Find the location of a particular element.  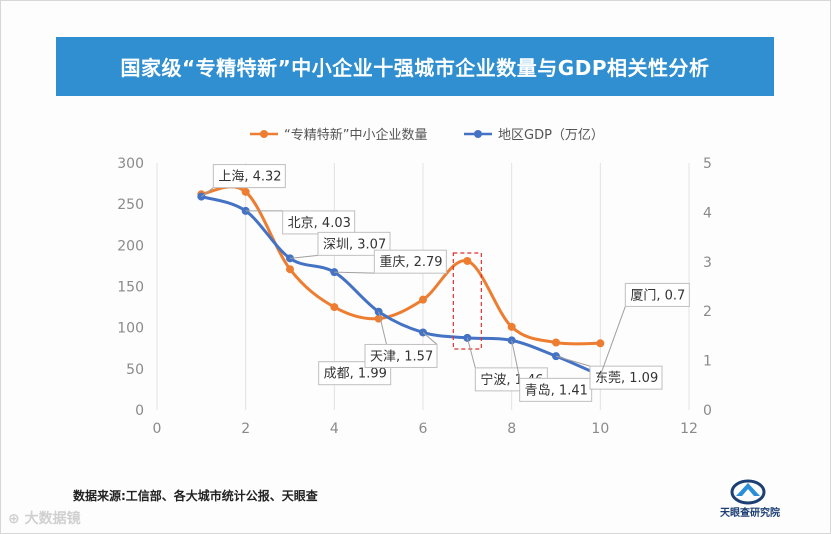

legend: “专精特新”中小企业数量 地区GDP（万亿） is located at coordinates (427, 135).